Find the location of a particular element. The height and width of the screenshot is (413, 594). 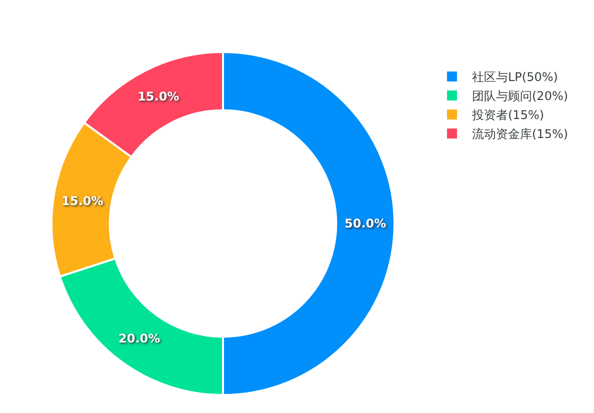

legend-label: 投资者(15%) is located at coordinates (507, 115).